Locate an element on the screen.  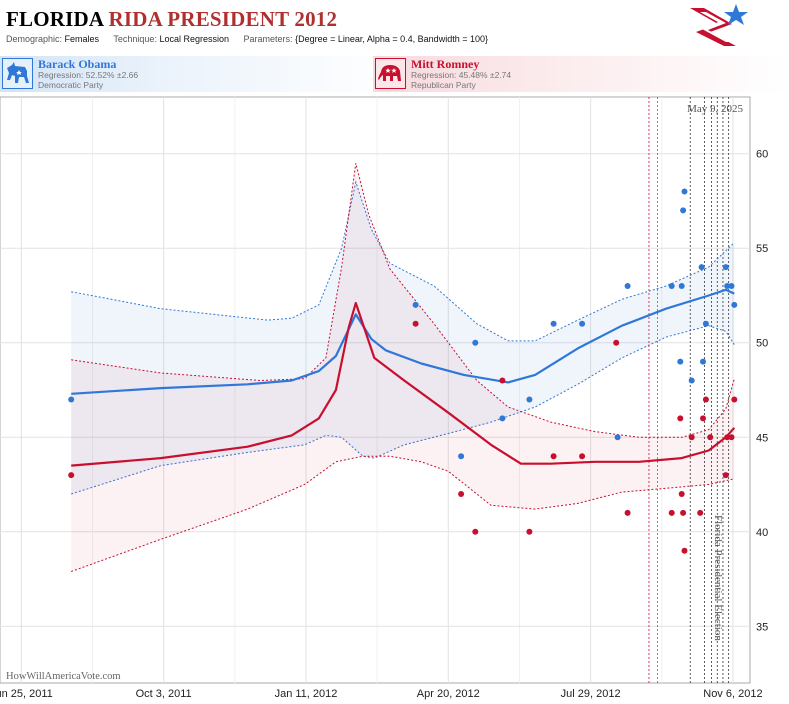
parameters-label: Parameters: is located at coordinates (268, 39).